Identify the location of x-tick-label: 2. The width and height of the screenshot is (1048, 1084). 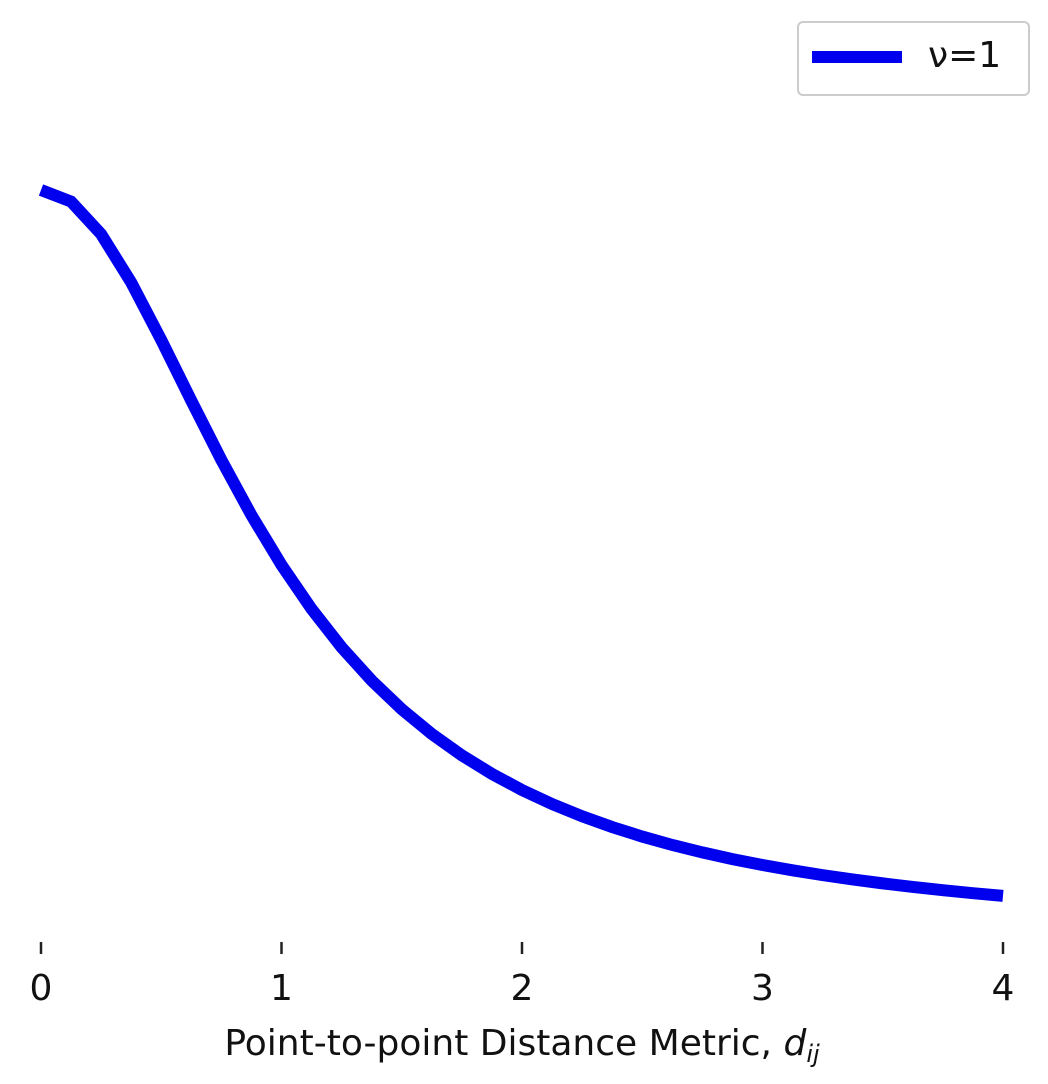
(522, 988).